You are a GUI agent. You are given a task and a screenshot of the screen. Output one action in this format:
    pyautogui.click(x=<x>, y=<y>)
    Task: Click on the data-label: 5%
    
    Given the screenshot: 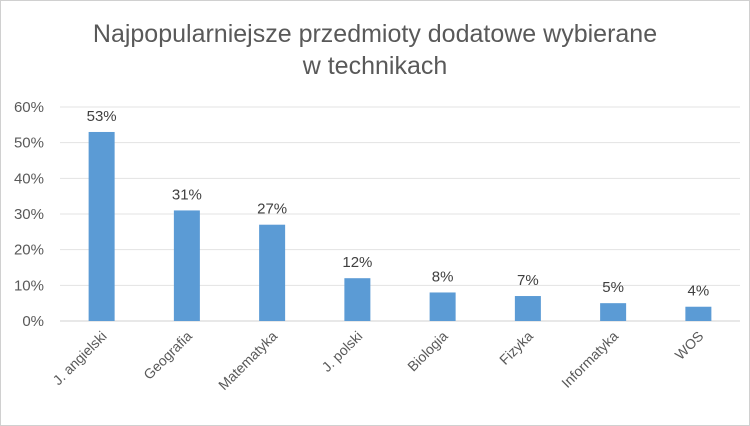 What is the action you would take?
    pyautogui.click(x=613, y=287)
    